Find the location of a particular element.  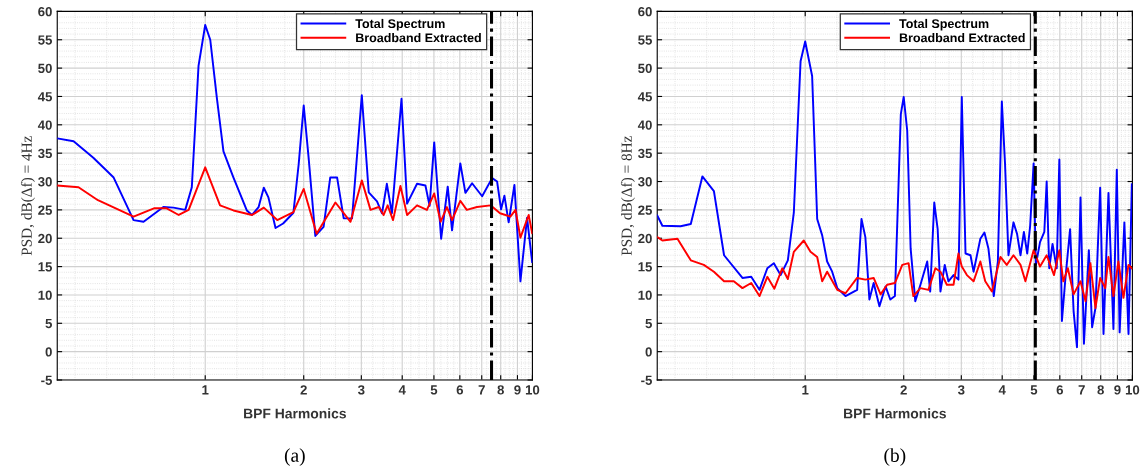

y-axis-title: PSD, dB(Δf) = 8Hz is located at coordinates (627, 195).